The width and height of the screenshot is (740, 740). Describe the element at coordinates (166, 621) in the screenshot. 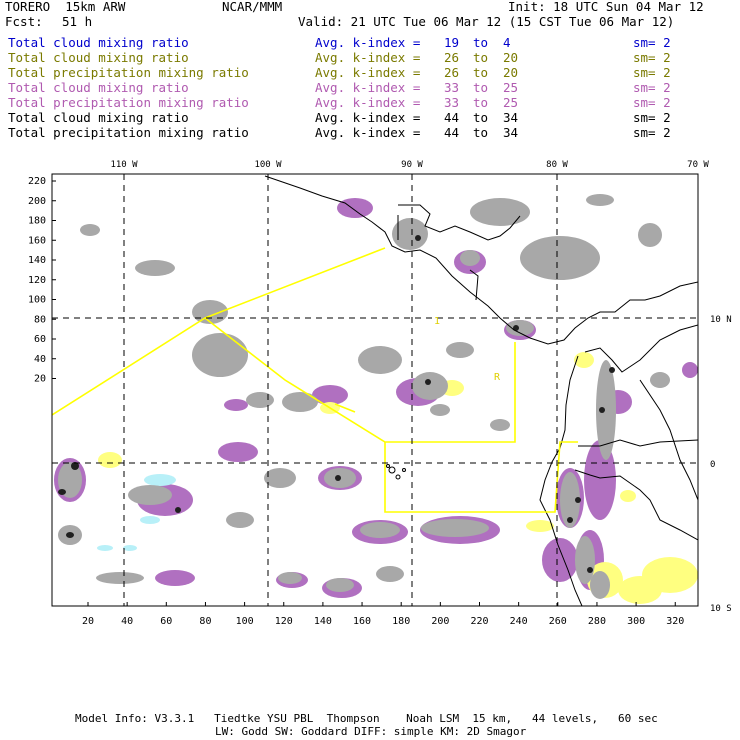

I see `x-tick-label: 60` at that location.